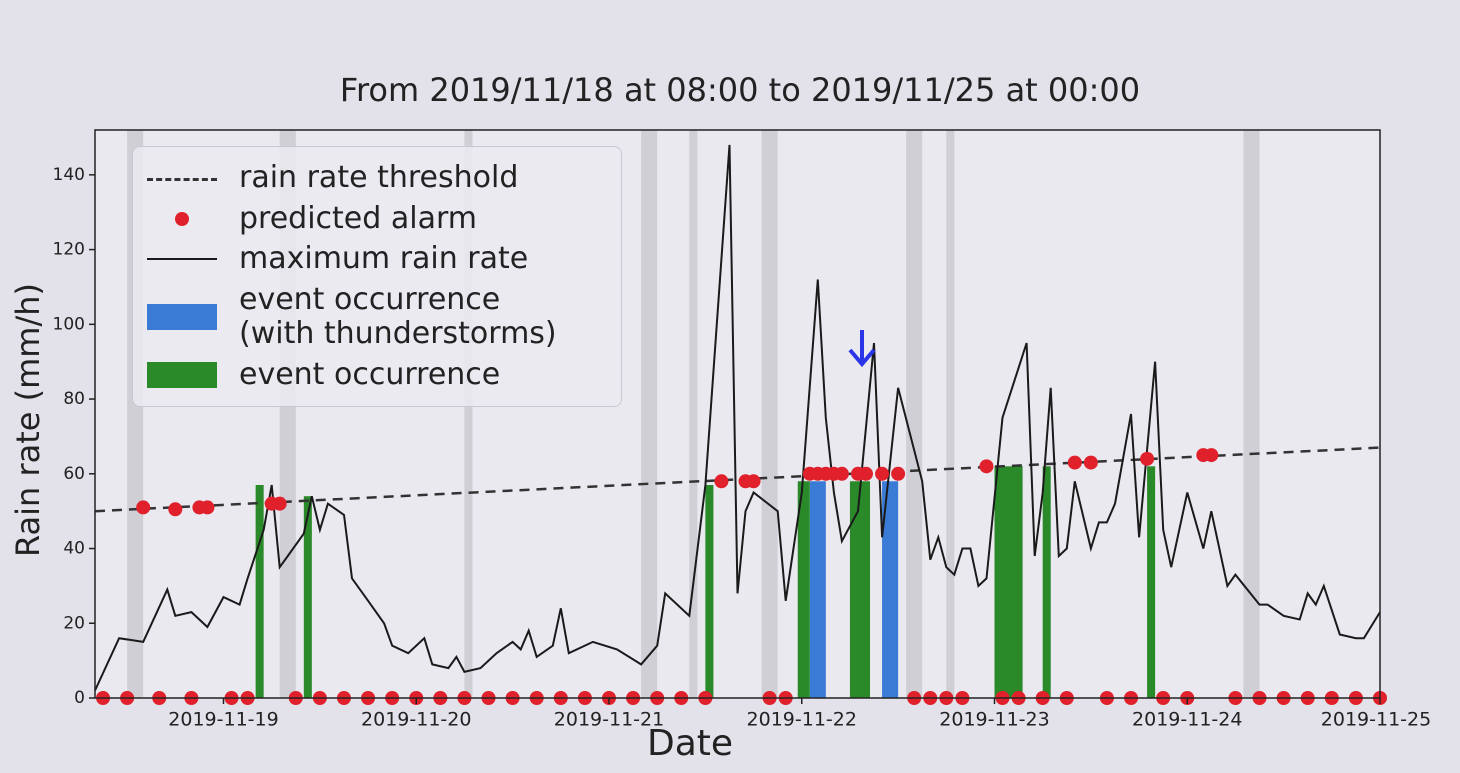  What do you see at coordinates (69, 175) in the screenshot?
I see `y-tick-label: 140` at bounding box center [69, 175].